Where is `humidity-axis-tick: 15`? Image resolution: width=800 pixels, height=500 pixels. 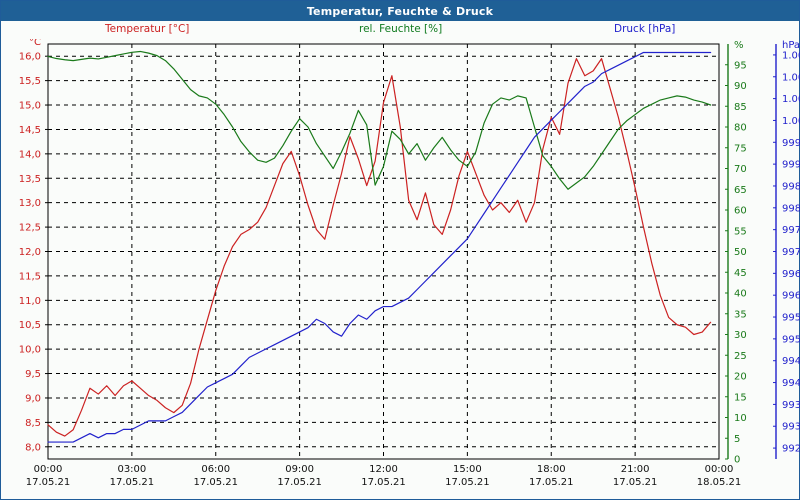 humidity-axis-tick: 15 is located at coordinates (740, 397).